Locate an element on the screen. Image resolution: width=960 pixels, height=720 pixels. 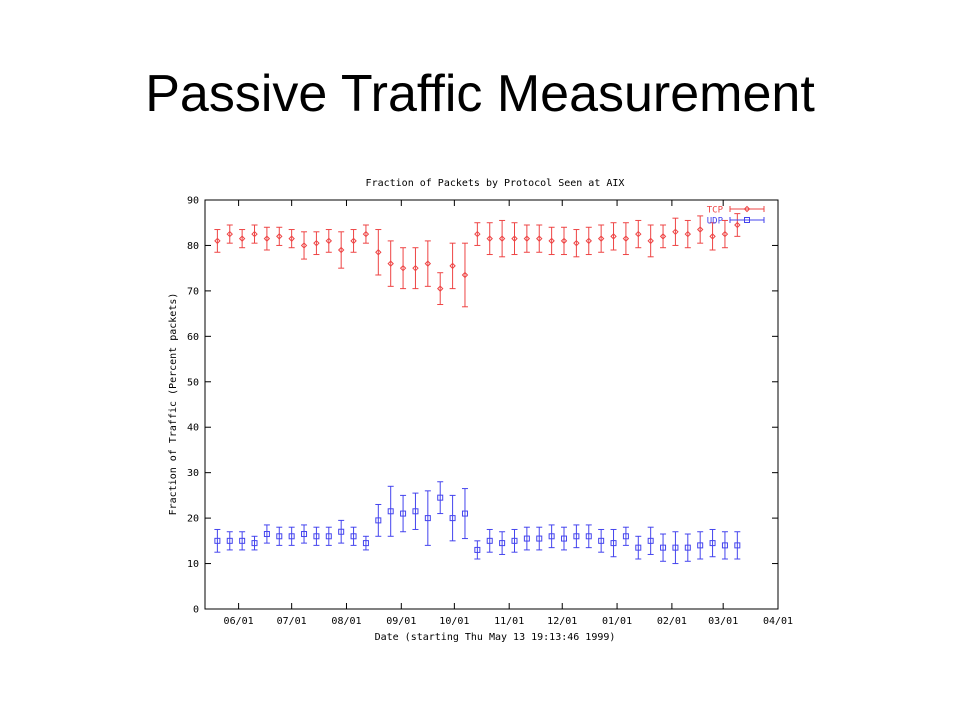
x-tick-label: 12/01 is located at coordinates (562, 621).